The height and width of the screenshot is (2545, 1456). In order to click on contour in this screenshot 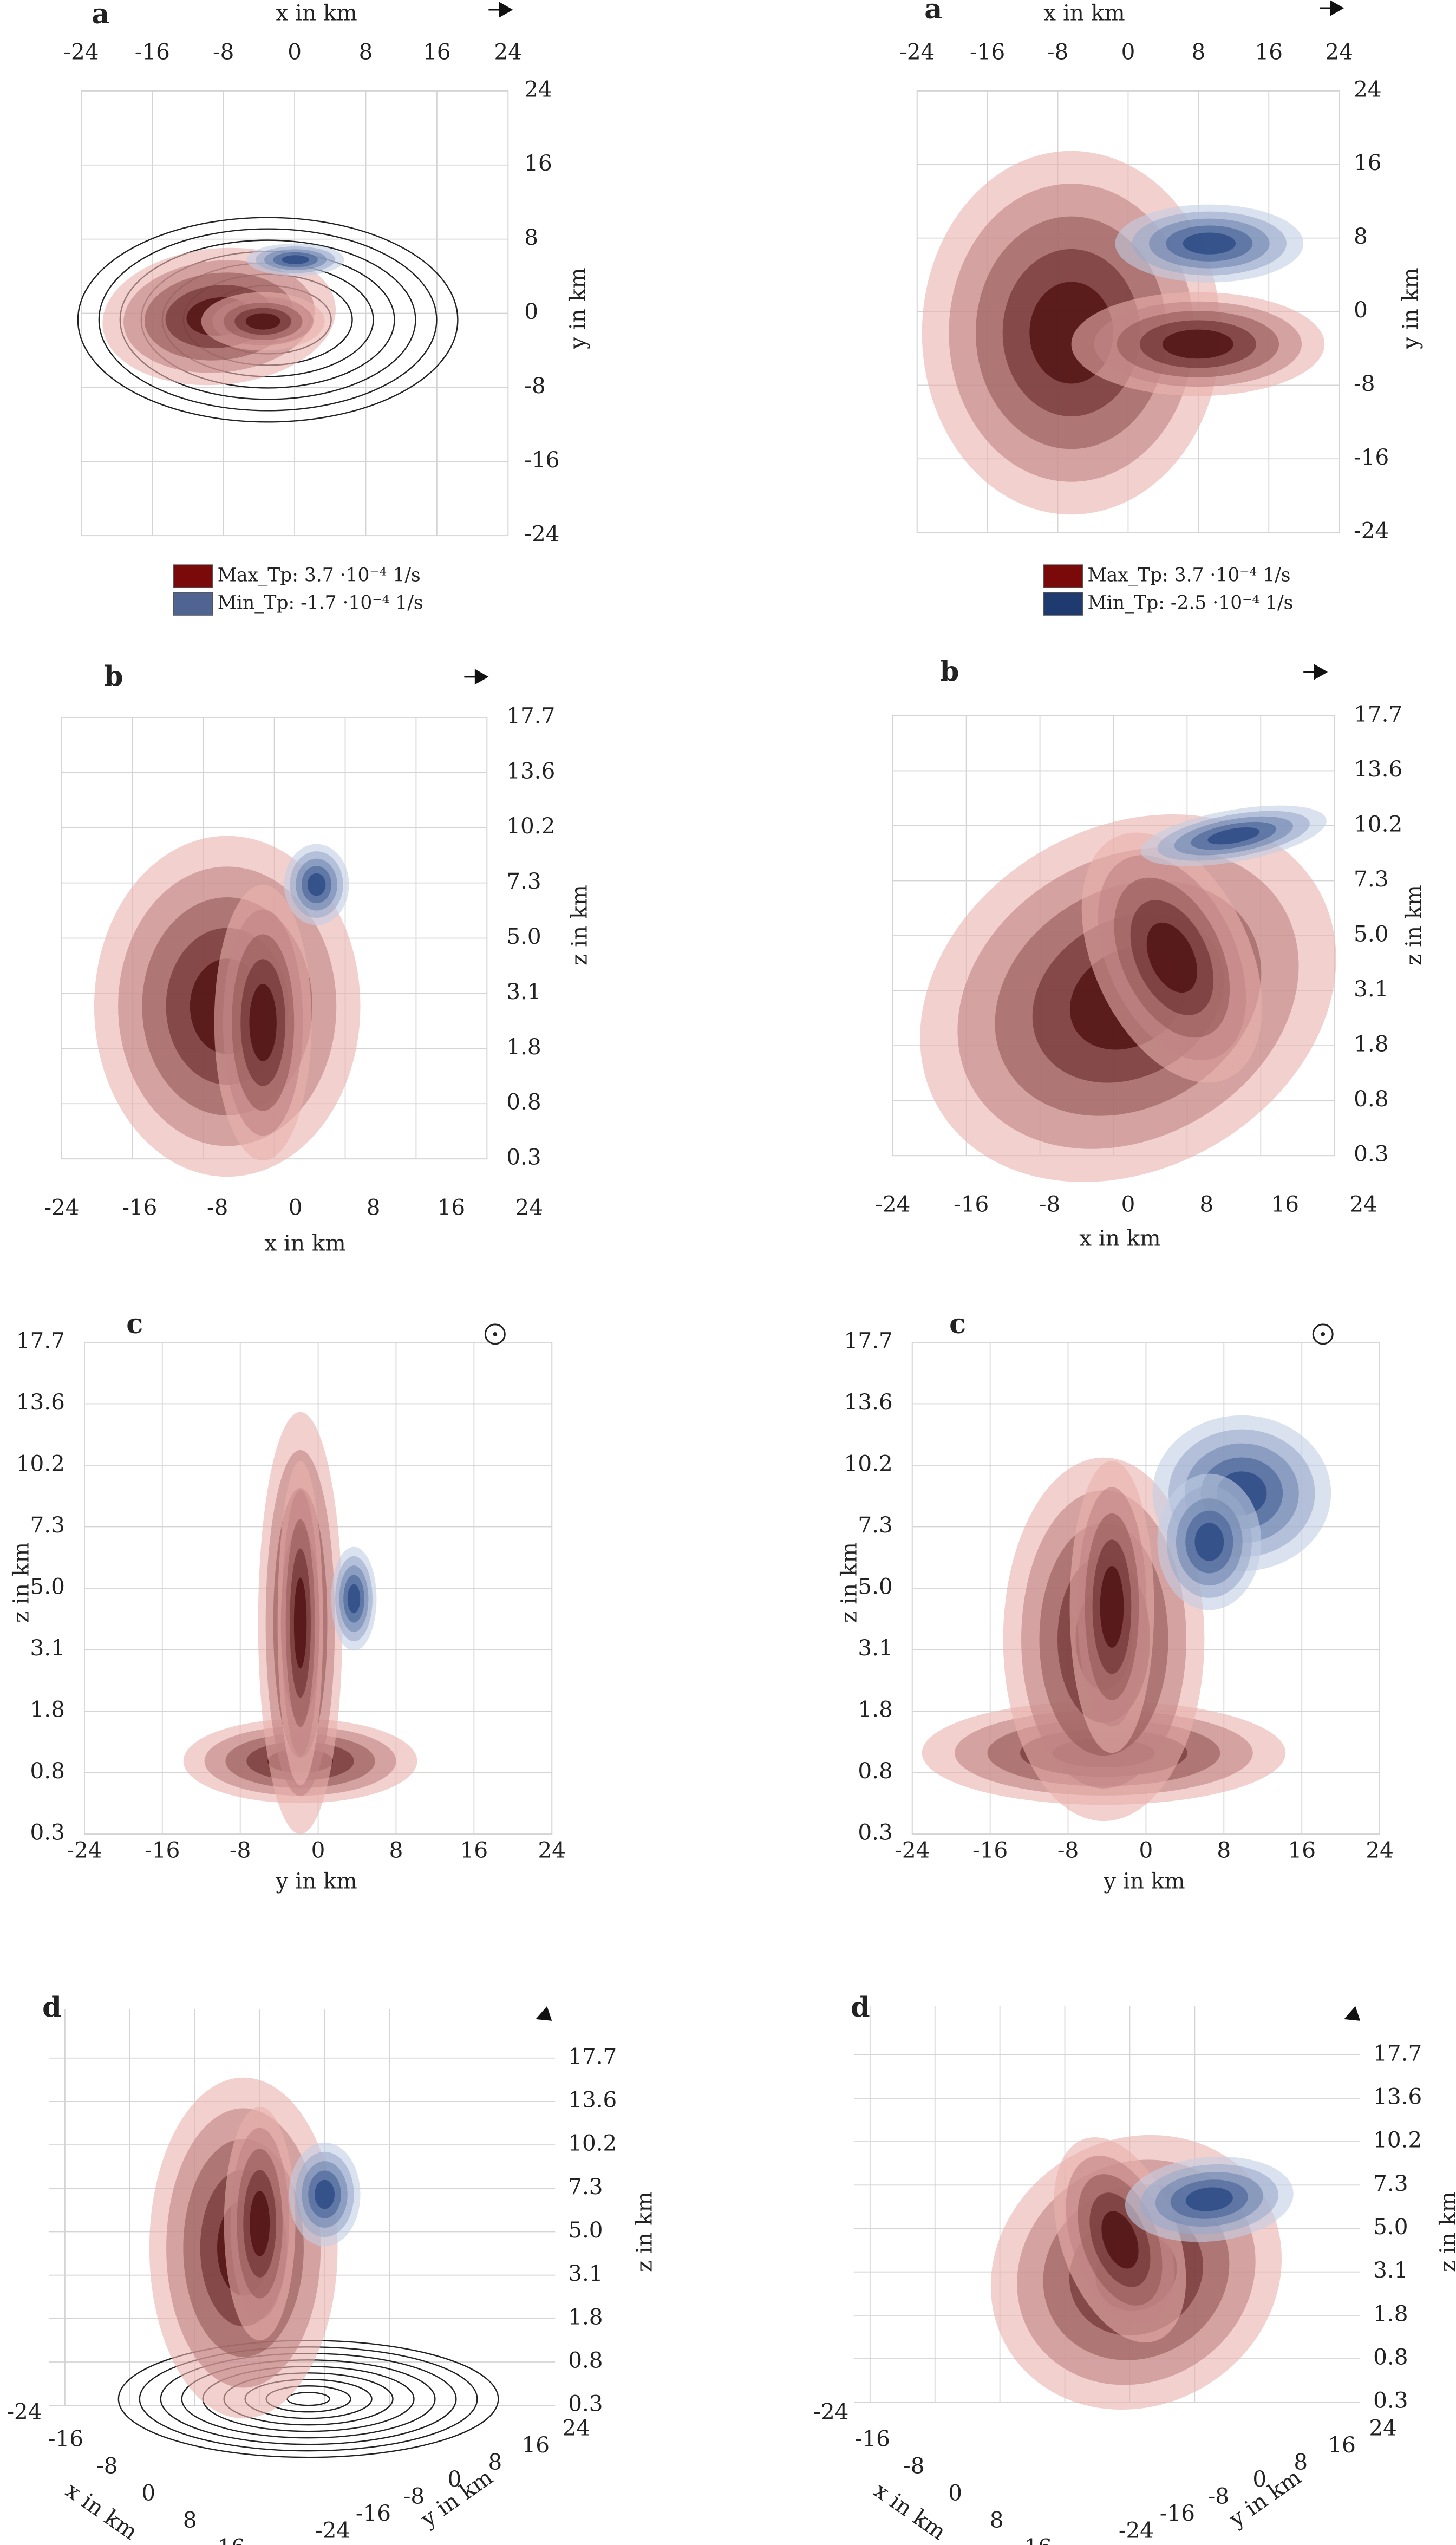, I will do `click(308, 2399)`.